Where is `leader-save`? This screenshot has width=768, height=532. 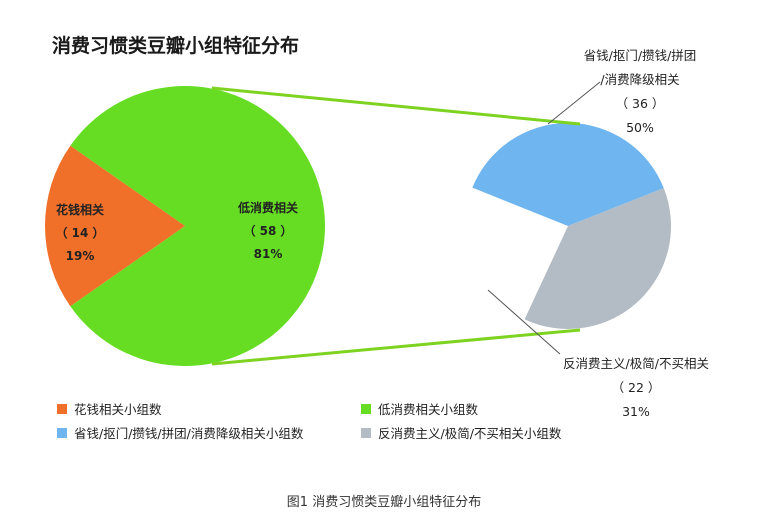
leader-save is located at coordinates (574, 103).